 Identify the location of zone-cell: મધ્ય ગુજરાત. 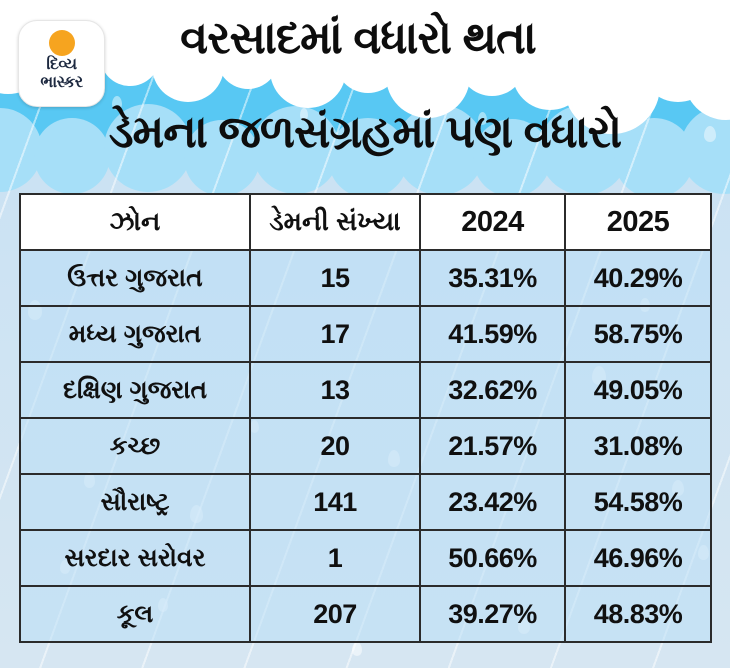
(135, 334).